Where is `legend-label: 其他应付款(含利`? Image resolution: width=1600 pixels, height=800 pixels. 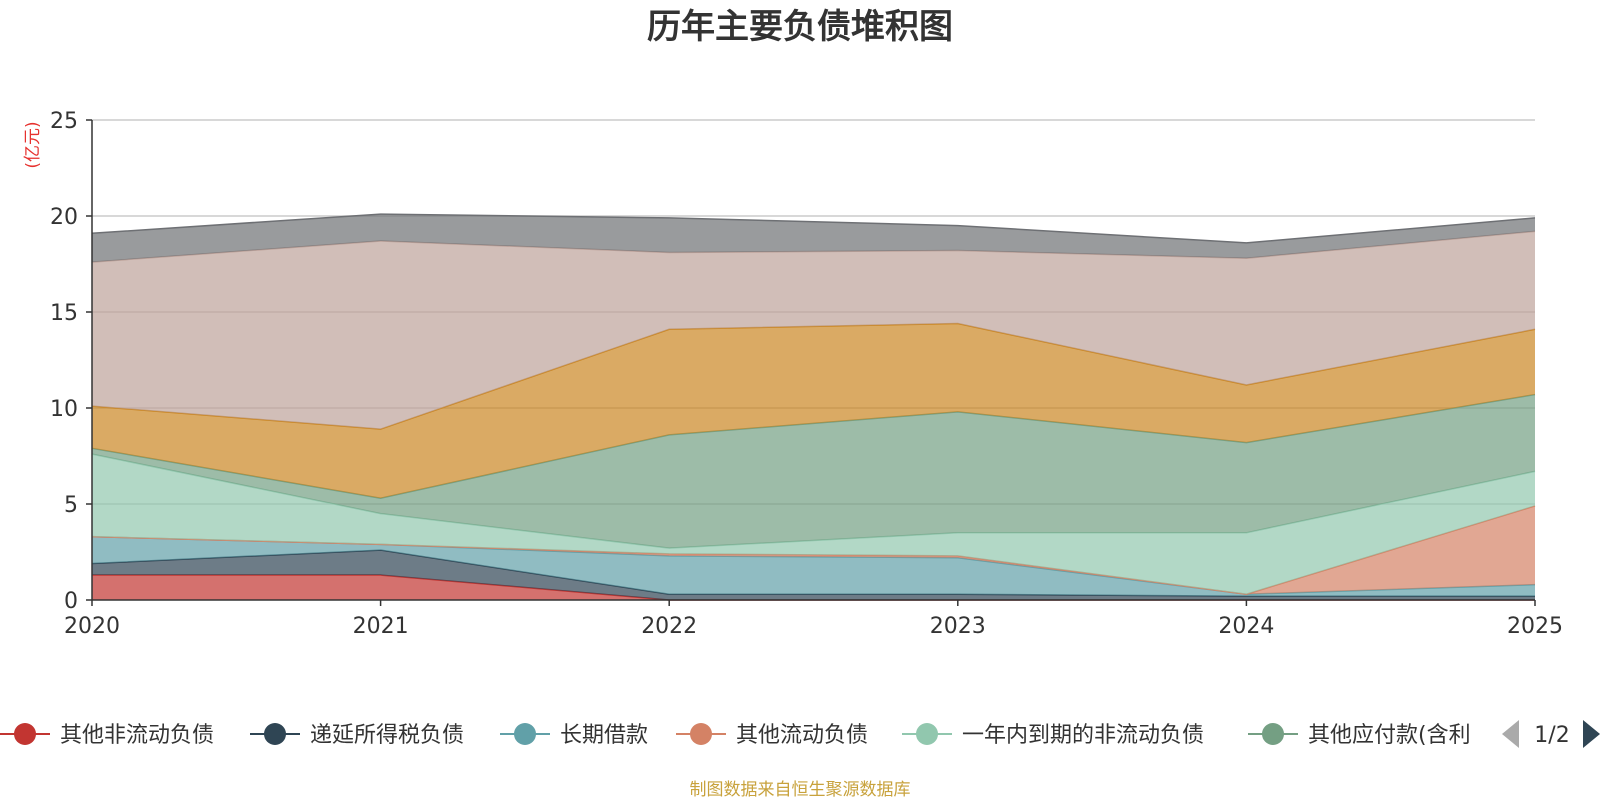 legend-label: 其他应付款(含利 is located at coordinates (1389, 735).